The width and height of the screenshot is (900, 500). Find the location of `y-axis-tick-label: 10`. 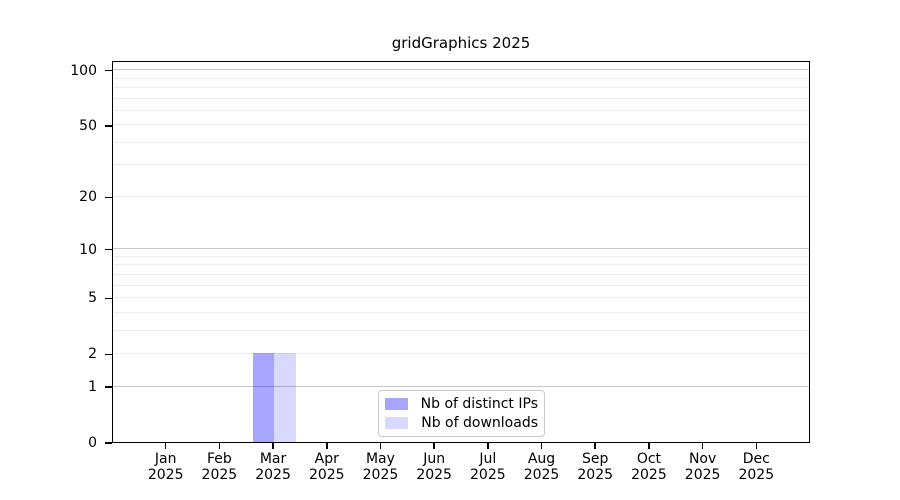

y-axis-tick-label: 10 is located at coordinates (88, 249).